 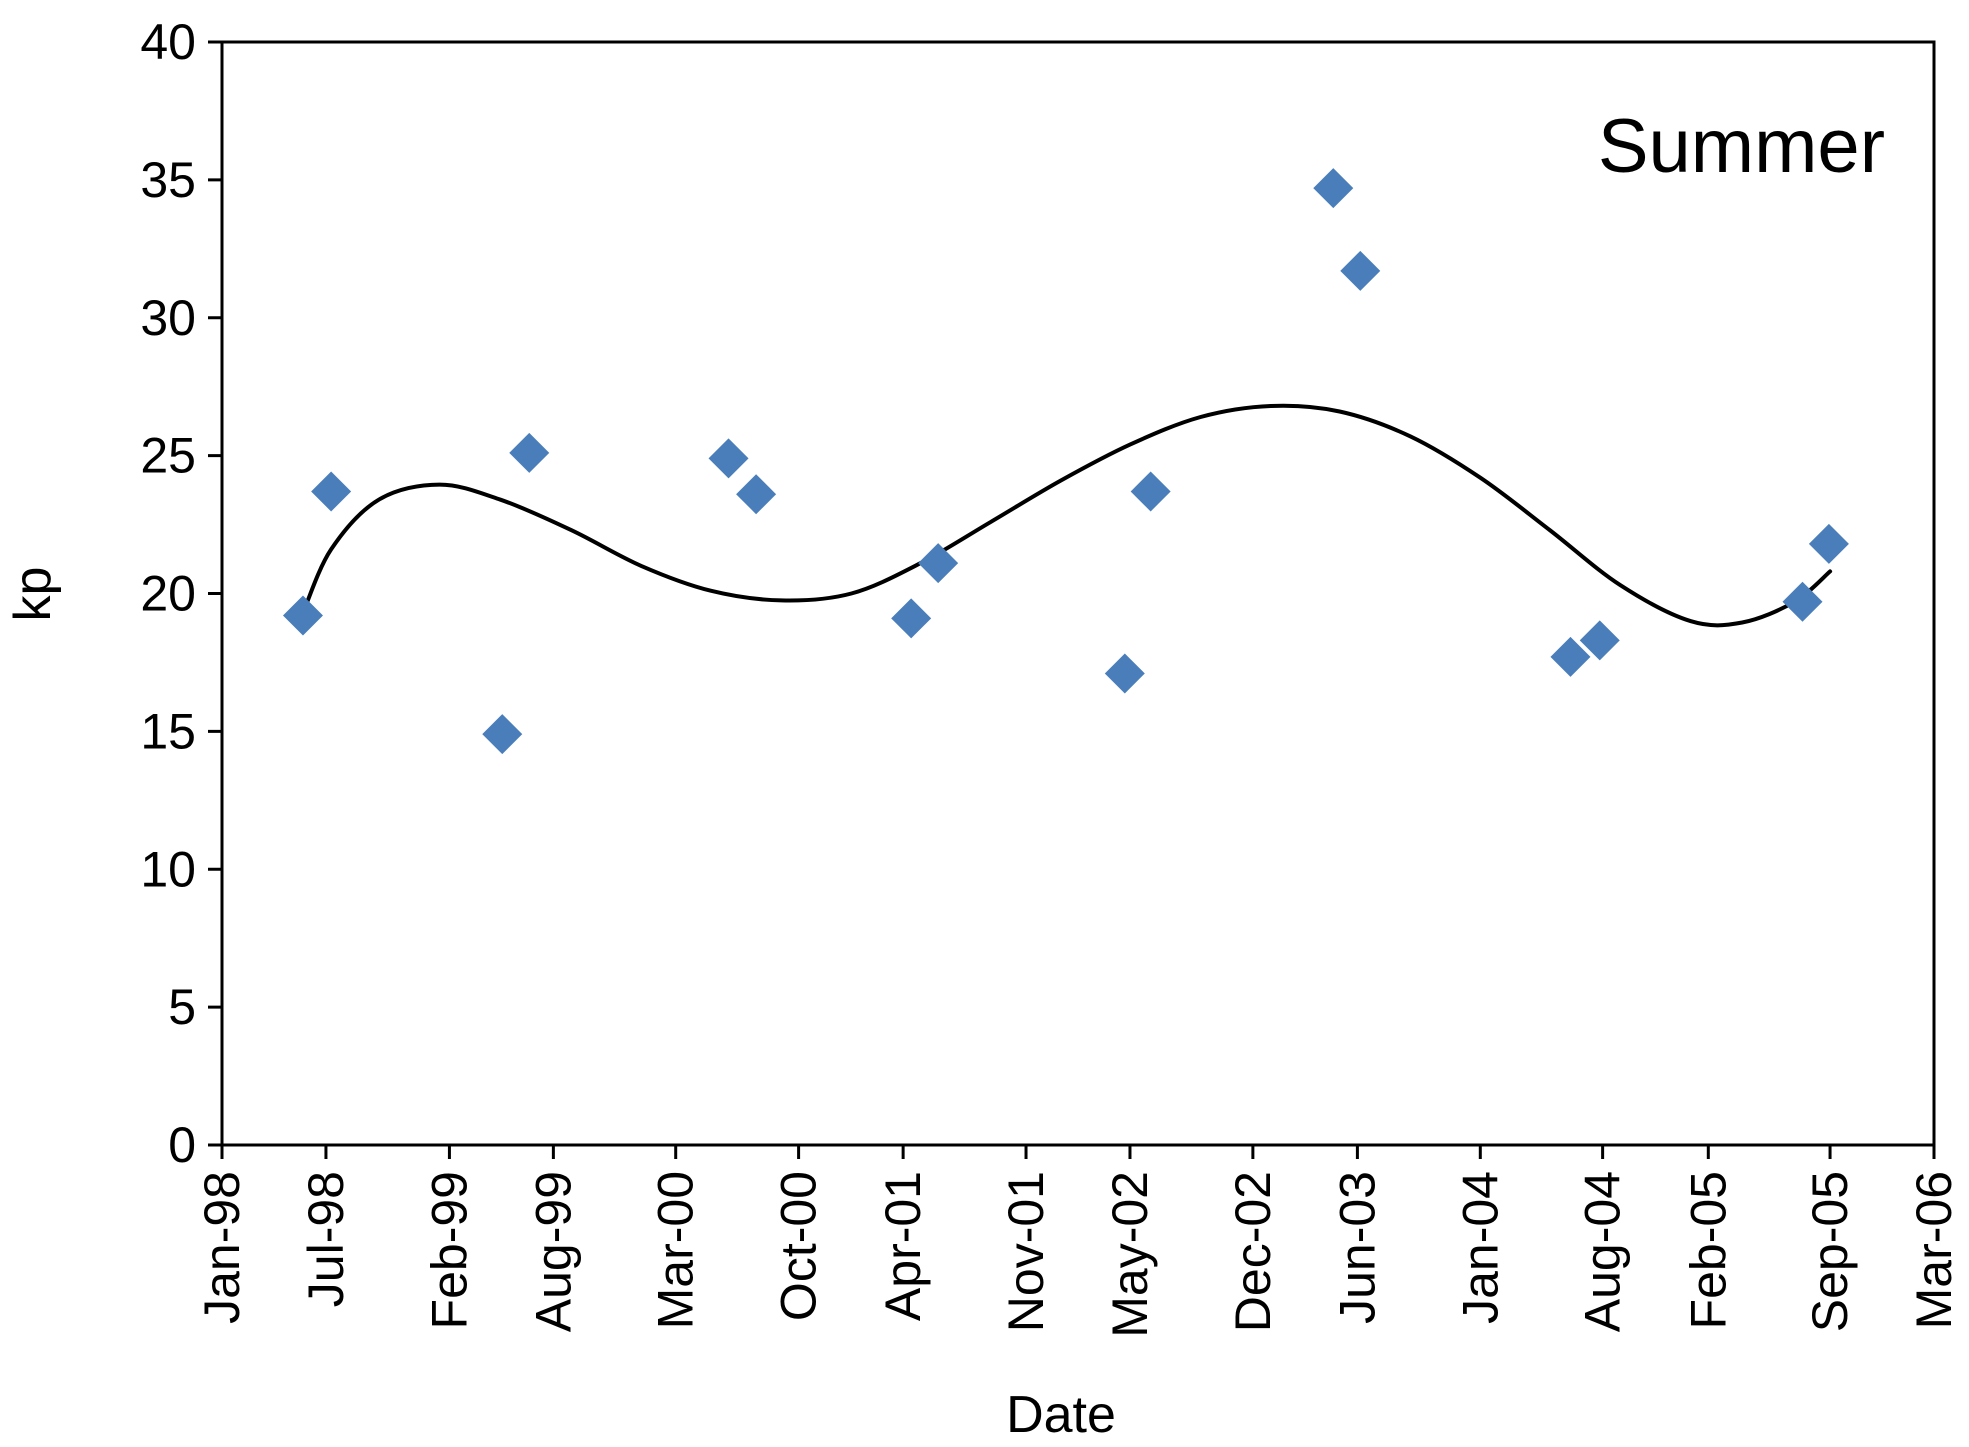 I want to click on x-tick-label: Apr-01, so click(x=903, y=1246).